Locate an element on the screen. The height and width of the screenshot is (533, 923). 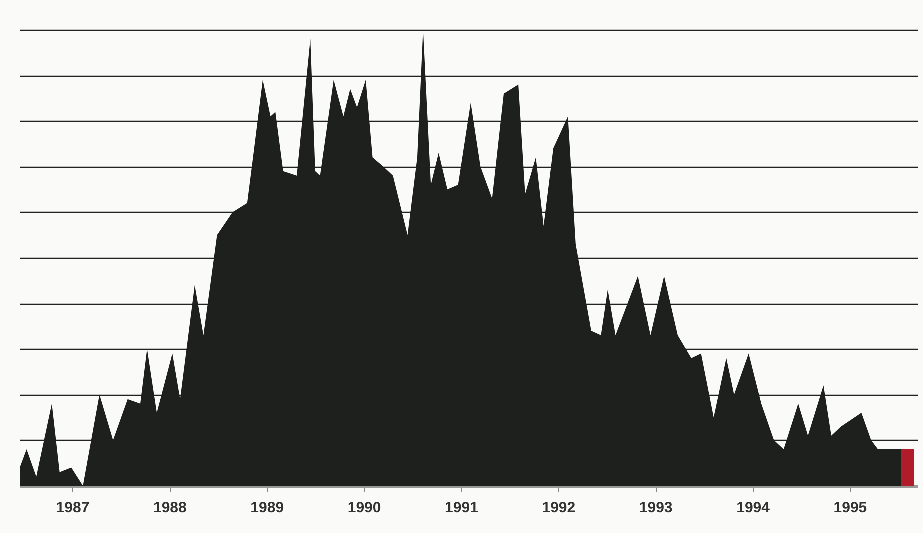
x-tick-label: 1991 is located at coordinates (461, 508).